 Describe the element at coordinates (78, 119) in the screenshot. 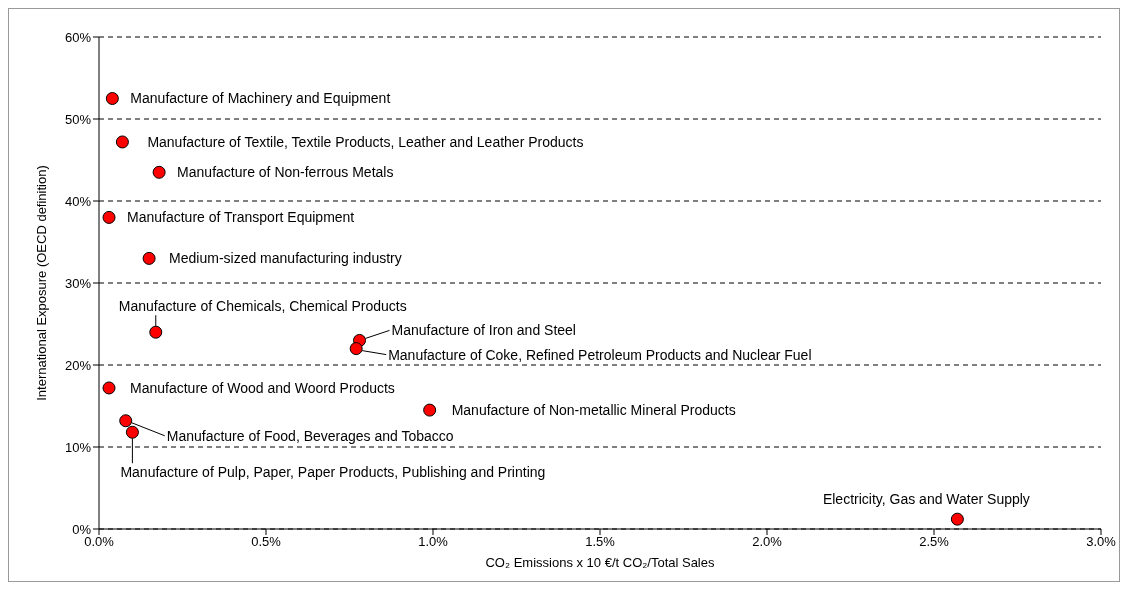

I see `y-tick-label: 50%` at that location.